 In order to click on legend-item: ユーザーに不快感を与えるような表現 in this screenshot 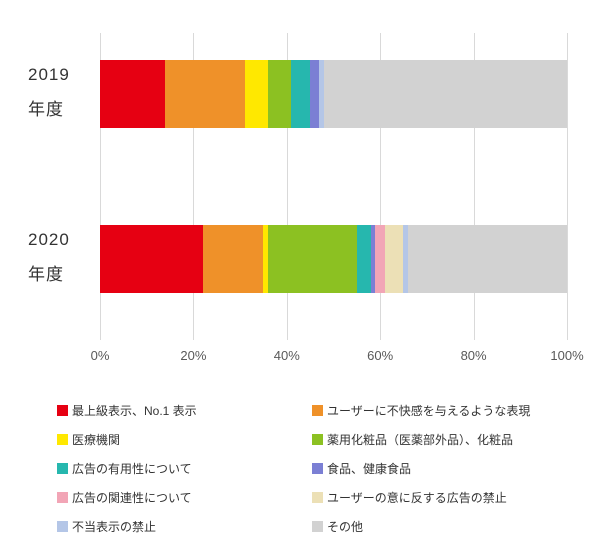, I will do `click(440, 410)`.